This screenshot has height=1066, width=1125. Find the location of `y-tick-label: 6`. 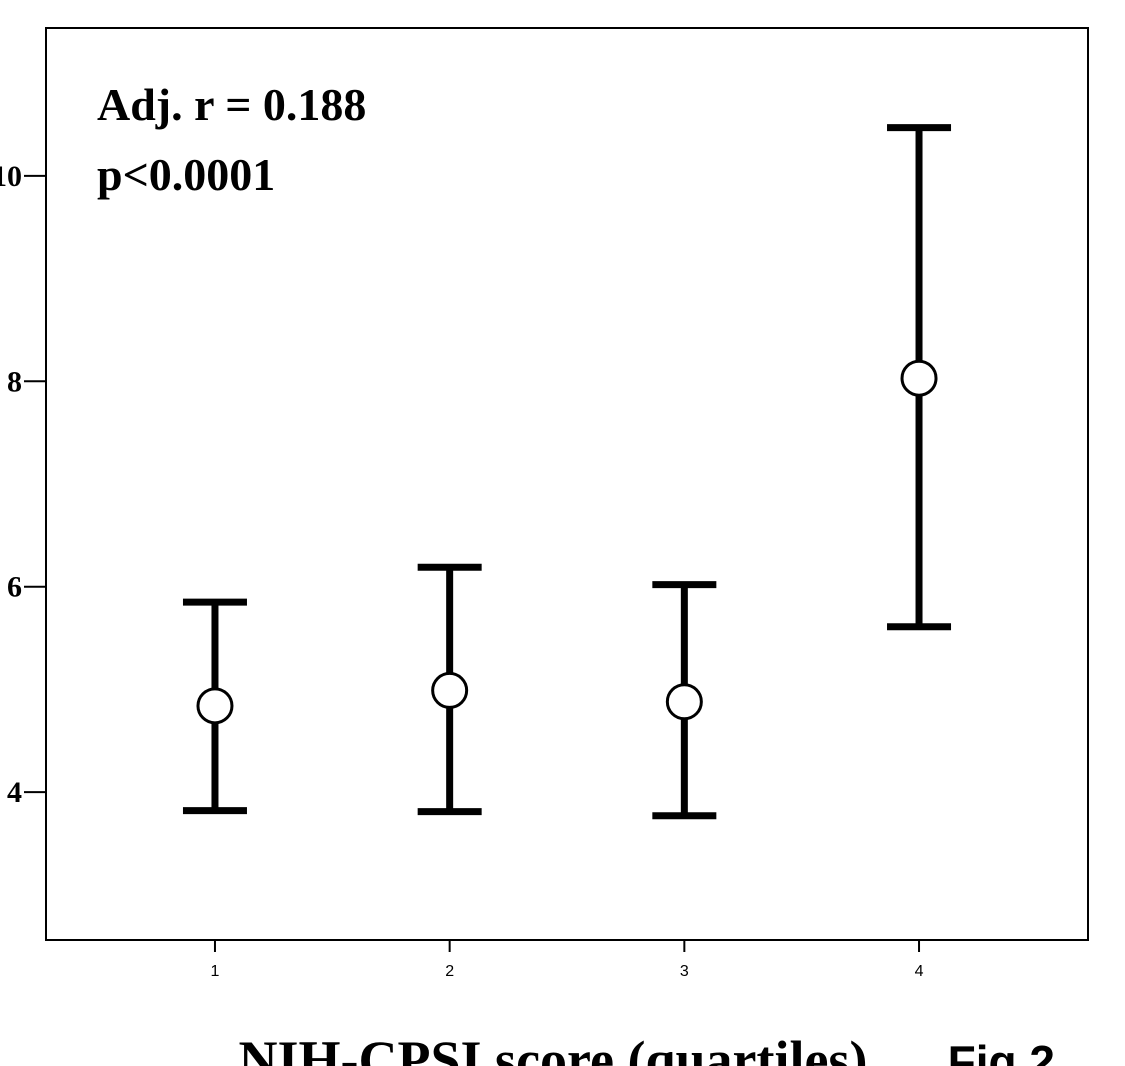

y-tick-label: 6 is located at coordinates (14, 587).